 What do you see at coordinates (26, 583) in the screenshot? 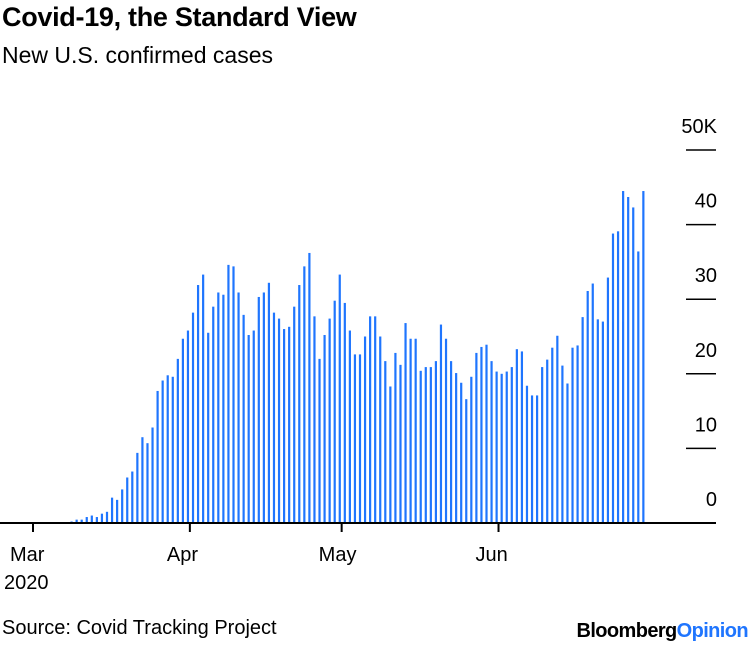
I see `x-tick-year-label: 2020` at bounding box center [26, 583].